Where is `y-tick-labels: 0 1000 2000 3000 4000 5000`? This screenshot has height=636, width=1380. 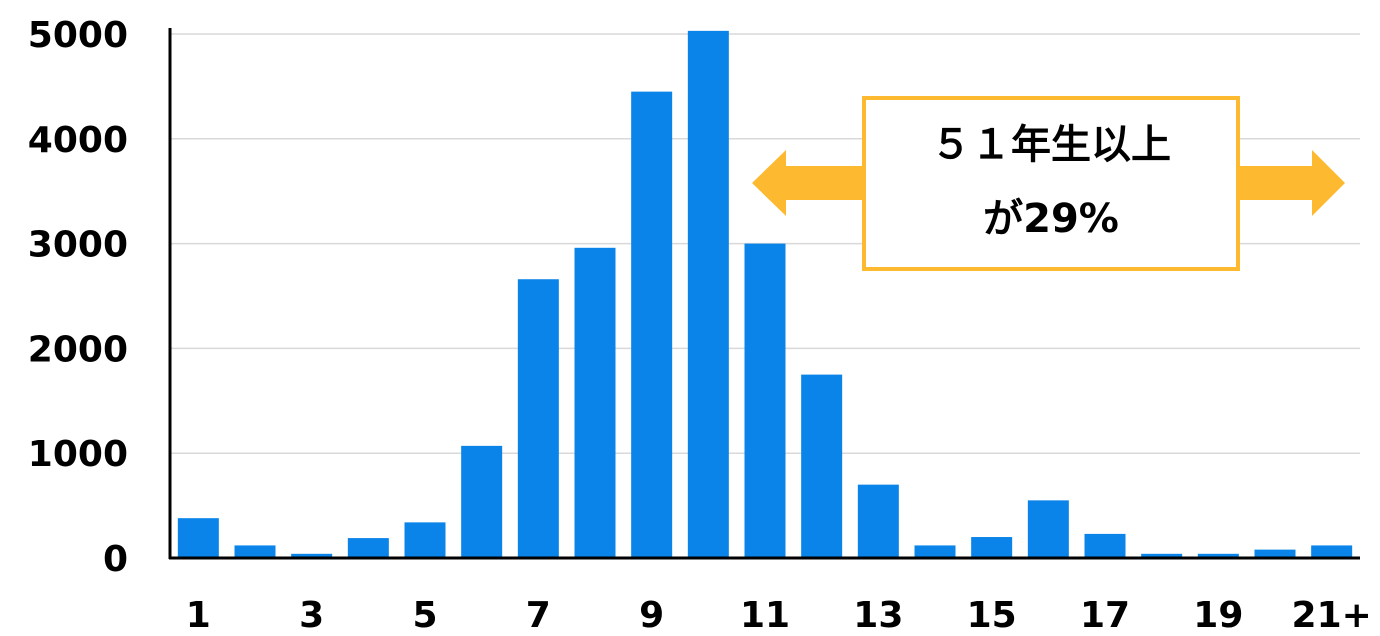
y-tick-labels: 0 1000 2000 3000 4000 5000 is located at coordinates (78, 297).